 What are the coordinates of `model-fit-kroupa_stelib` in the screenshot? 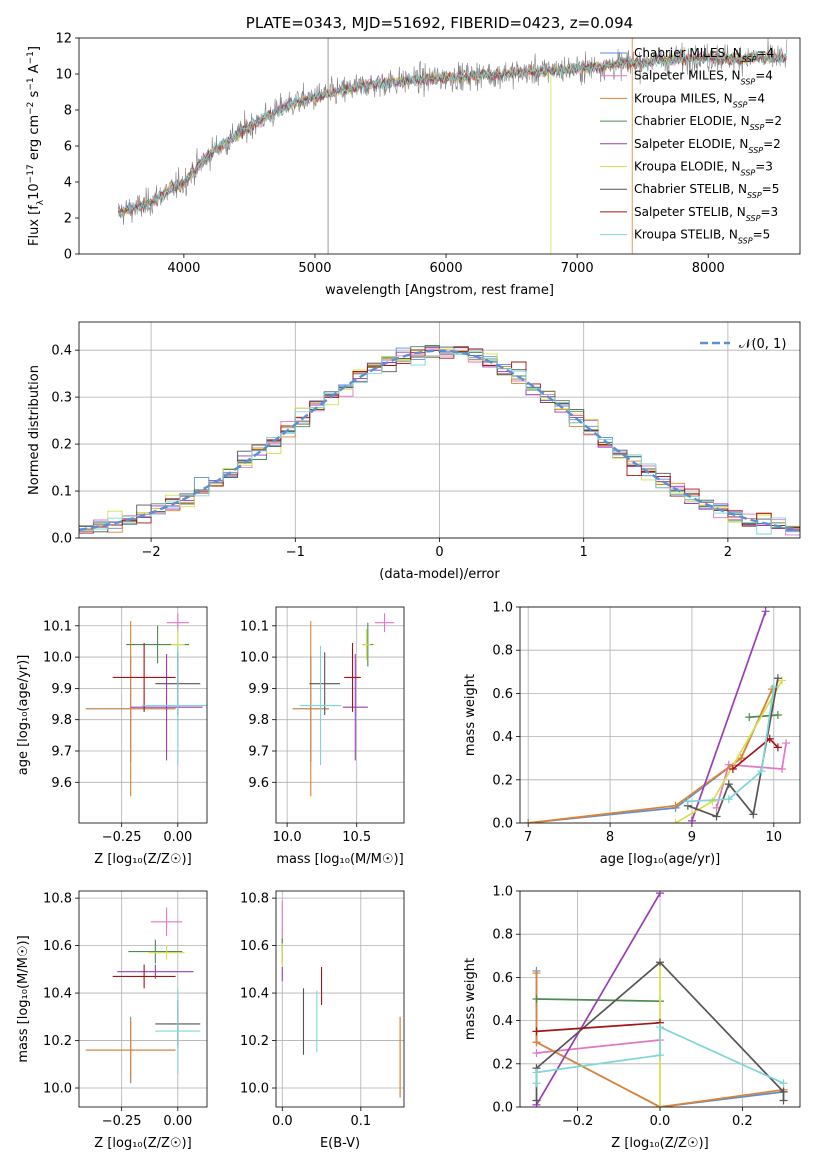 It's located at (452, 134).